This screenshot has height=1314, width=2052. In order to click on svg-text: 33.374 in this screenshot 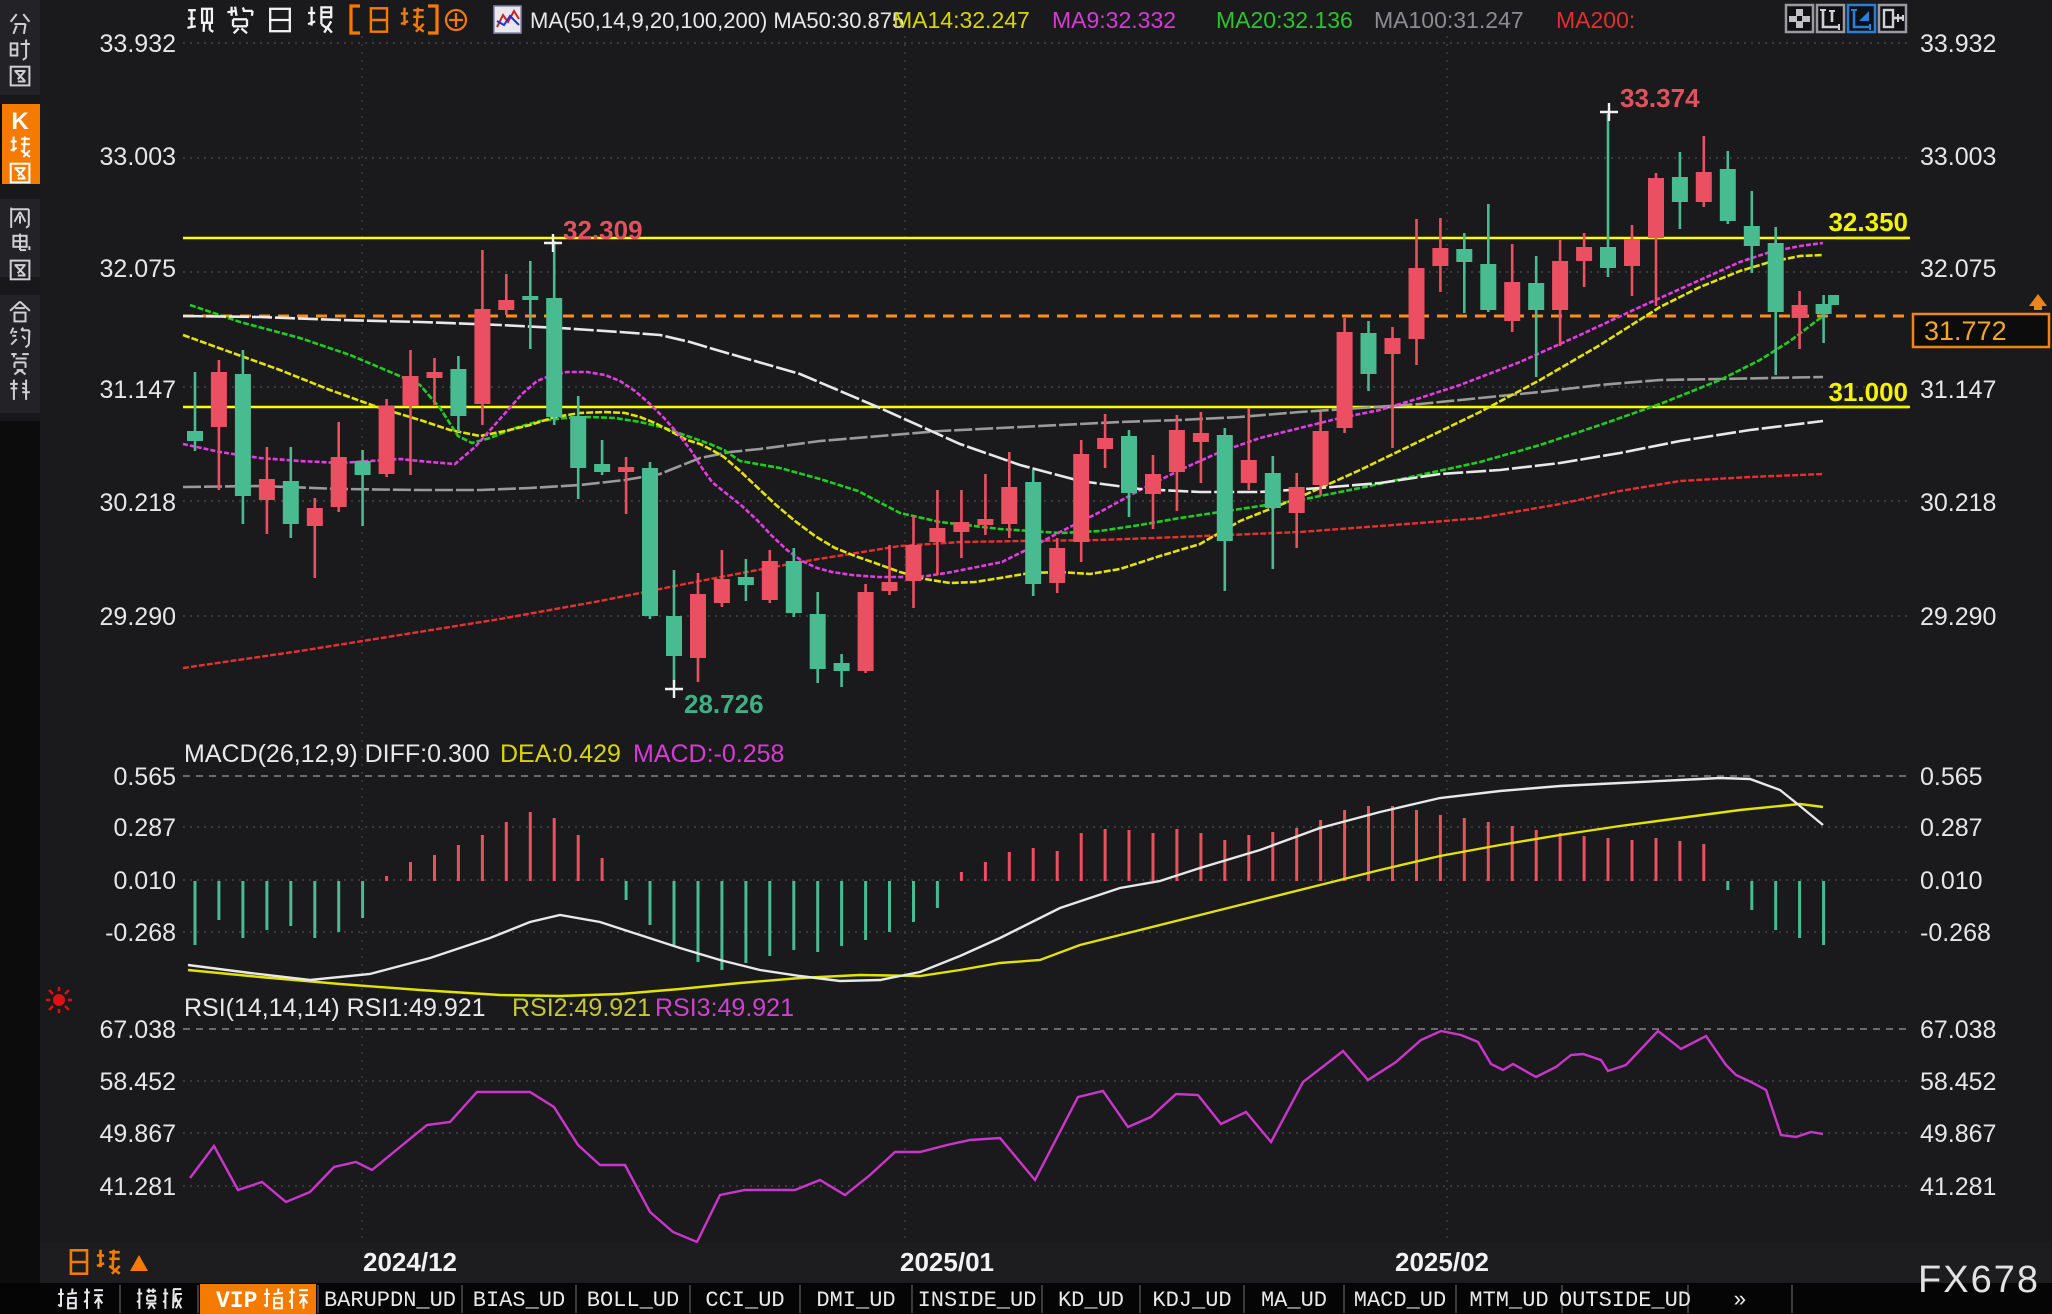, I will do `click(1660, 98)`.